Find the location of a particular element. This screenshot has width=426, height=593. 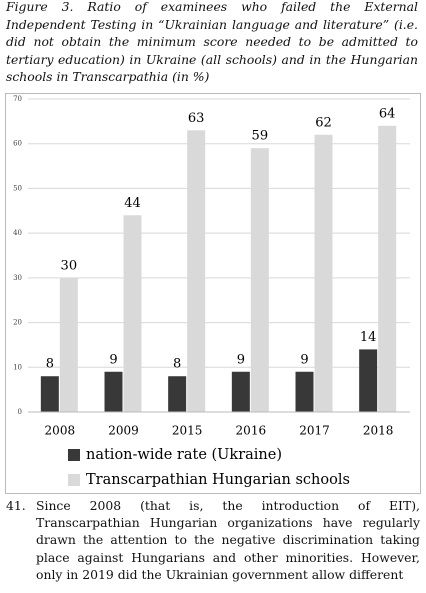

y-tick-label: 70 is located at coordinates (17, 99).